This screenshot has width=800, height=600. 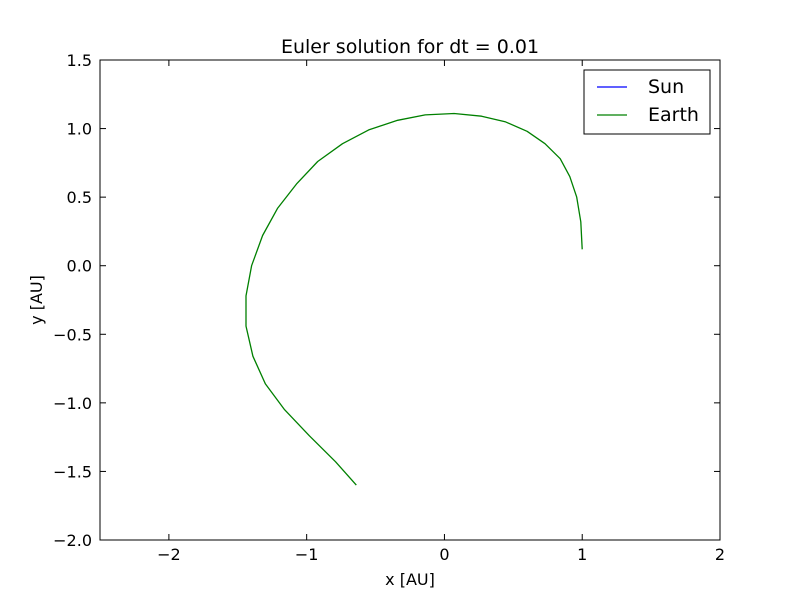 I want to click on y-tick-label: 0.0, so click(x=79, y=266).